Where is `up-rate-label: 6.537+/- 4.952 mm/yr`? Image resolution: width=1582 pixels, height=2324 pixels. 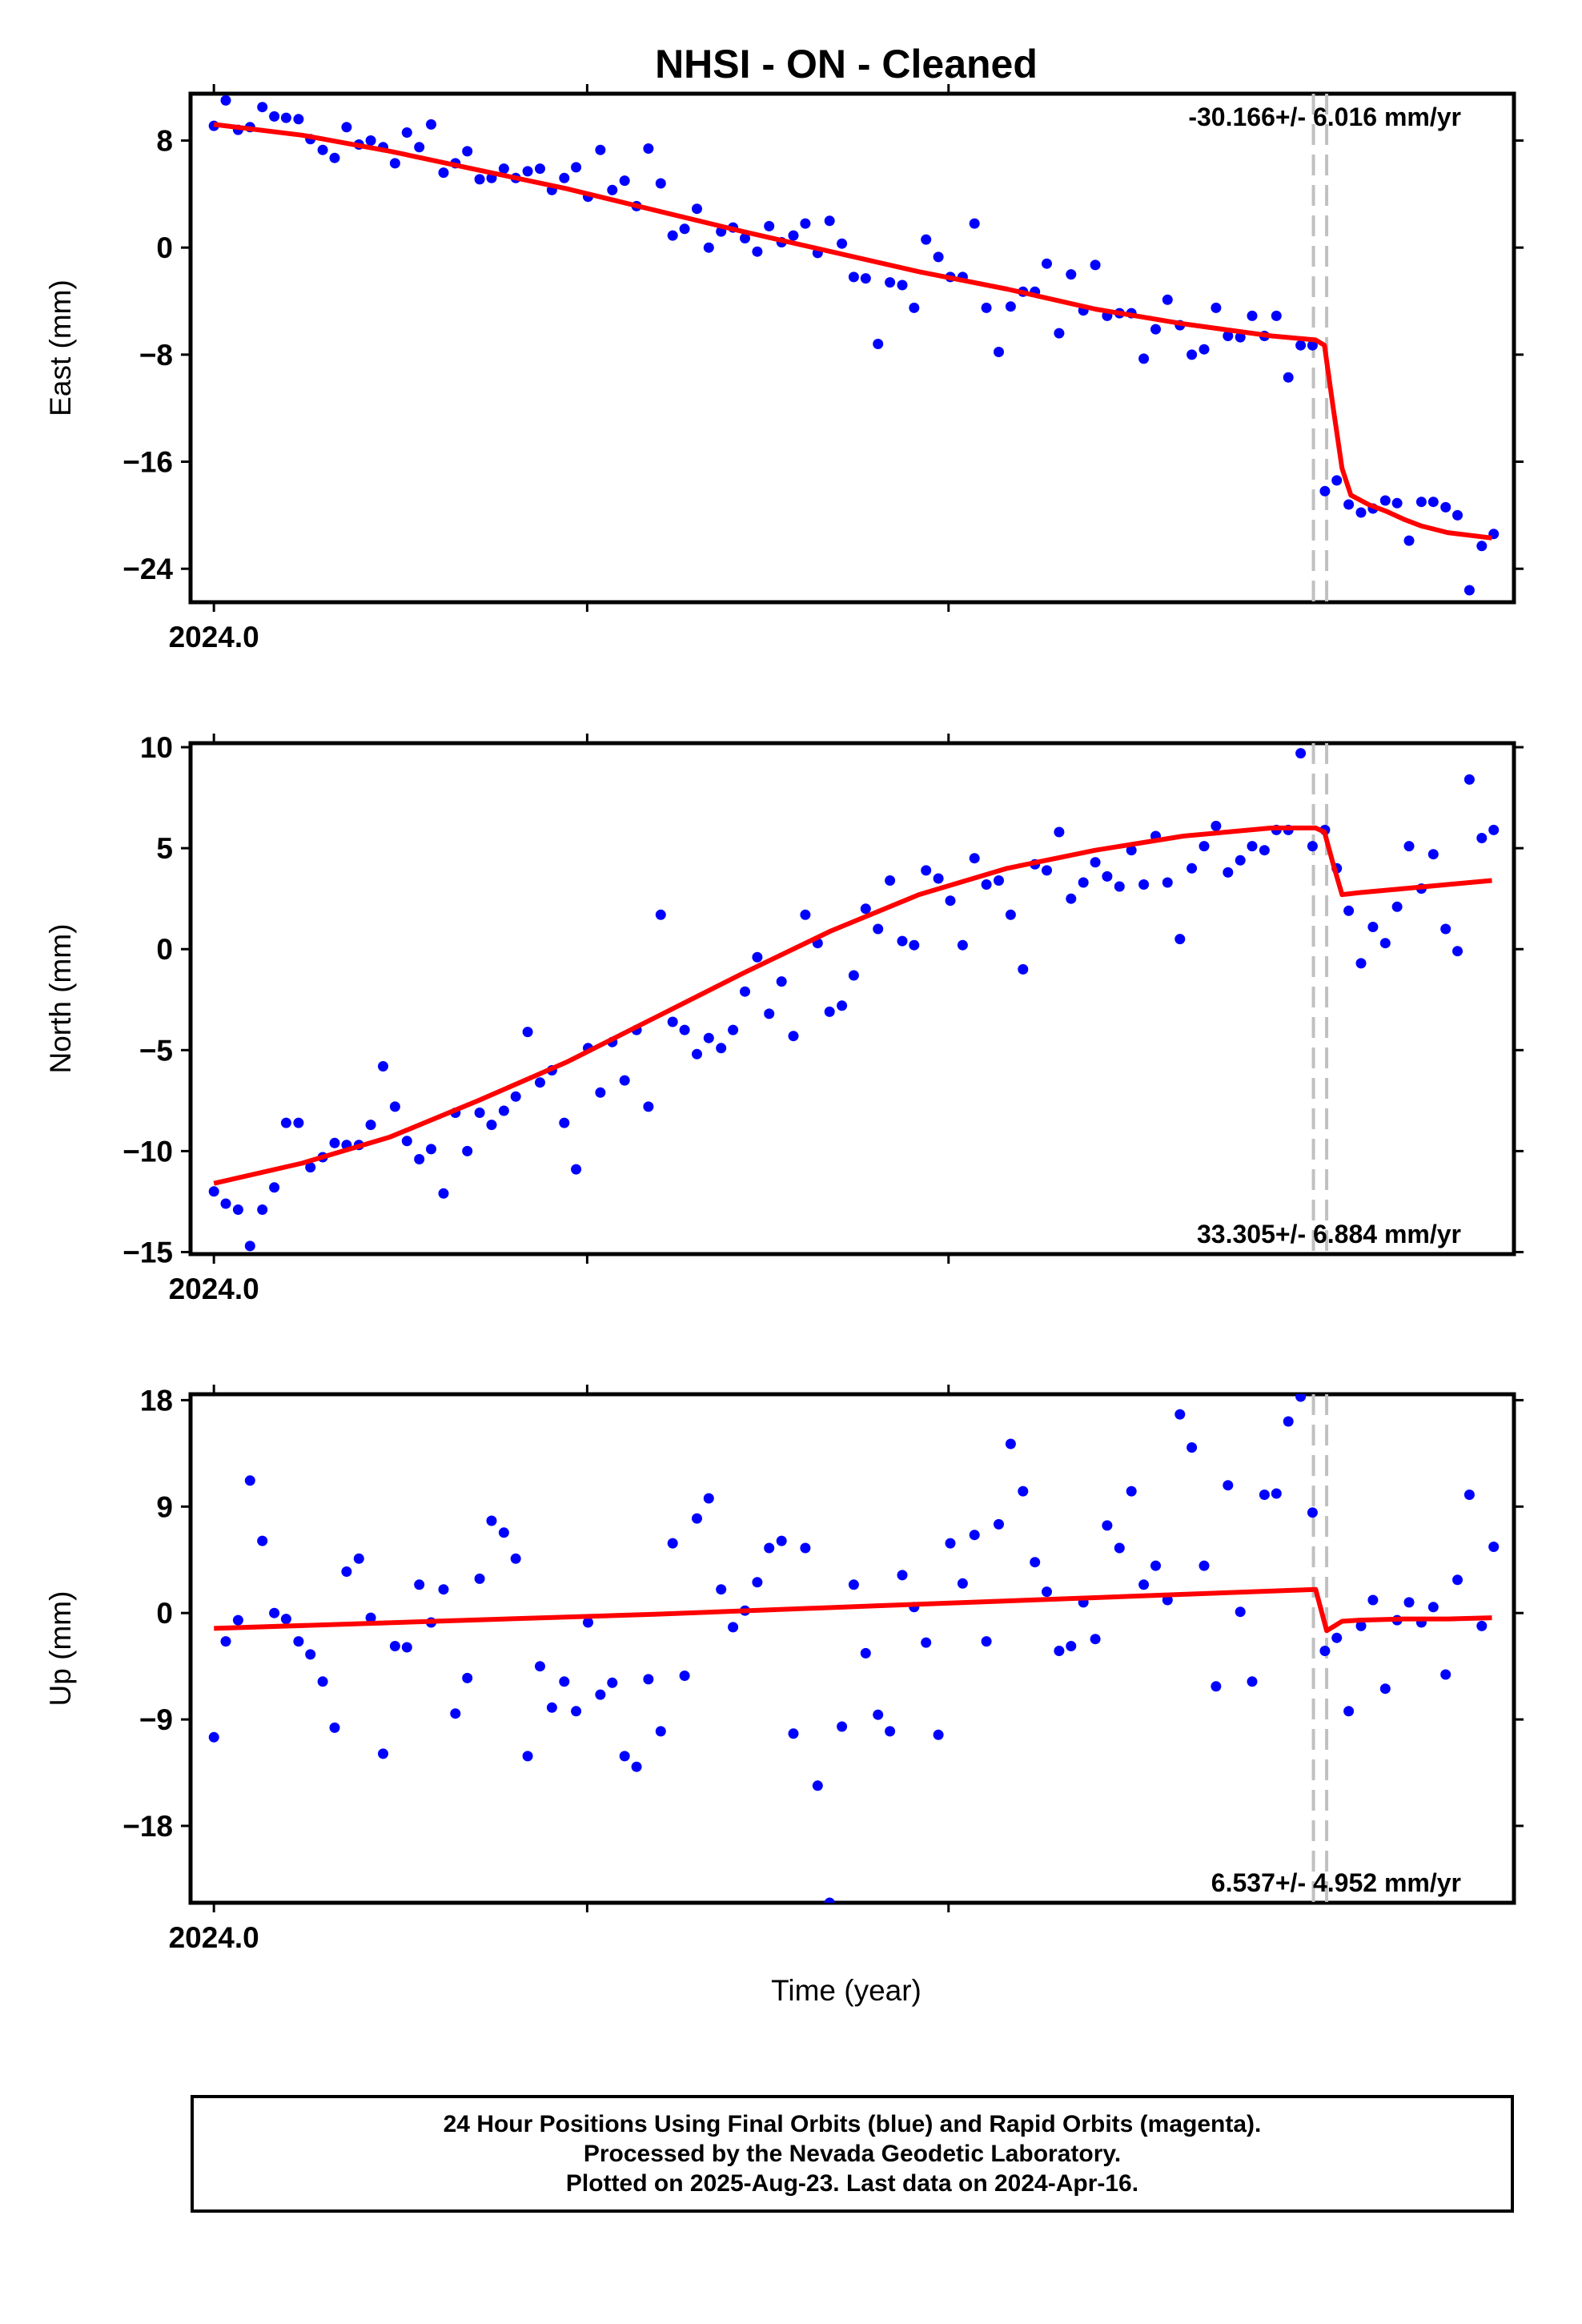
up-rate-label: 6.537+/- 4.952 mm/yr is located at coordinates (1336, 1882).